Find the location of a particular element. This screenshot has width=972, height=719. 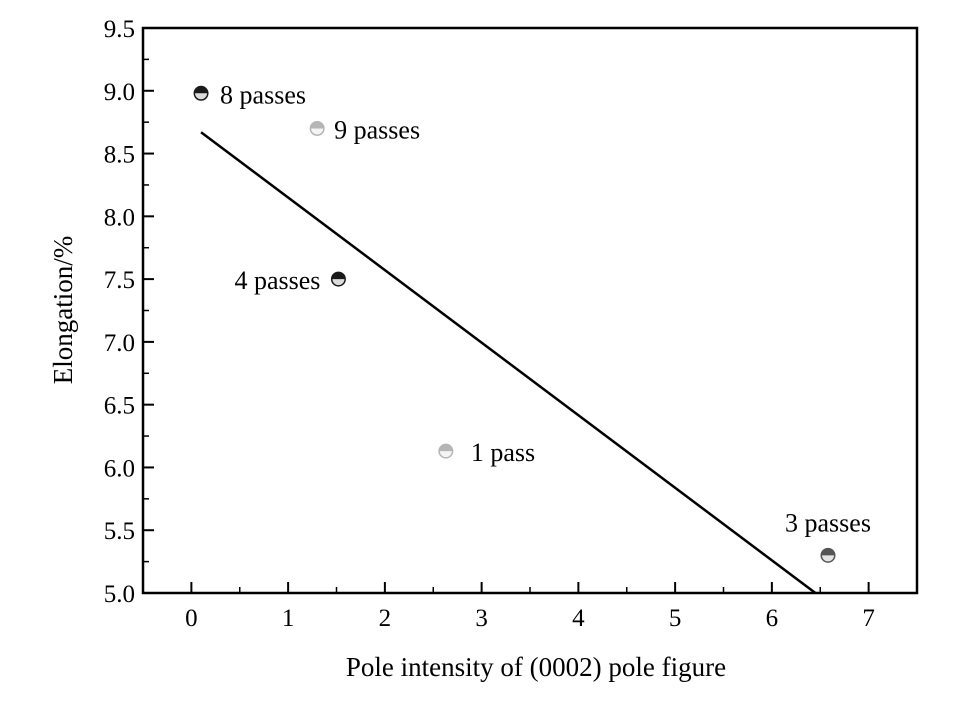

y-tick-label: 6.0 is located at coordinates (119, 468).